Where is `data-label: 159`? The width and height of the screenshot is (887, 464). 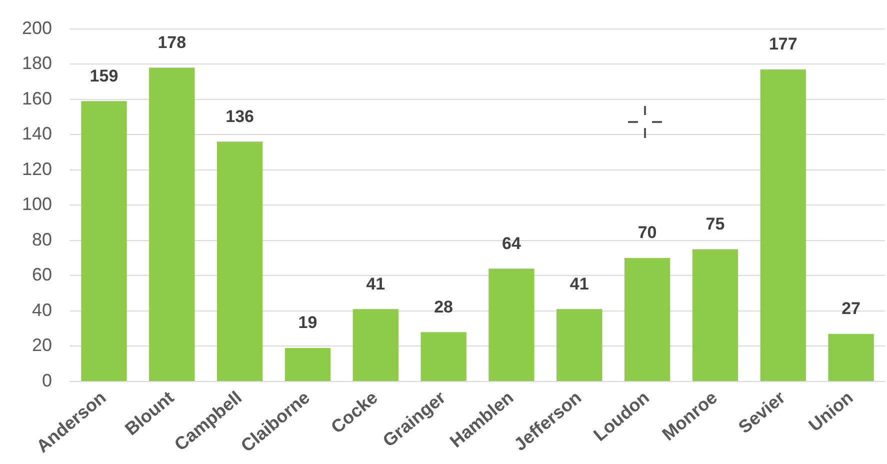
data-label: 159 is located at coordinates (104, 76).